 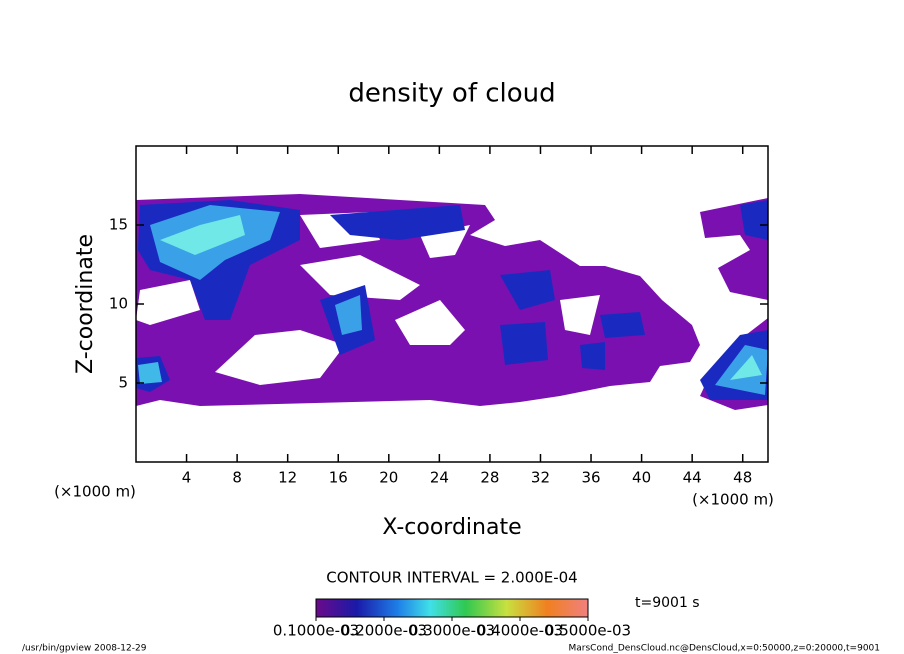 I want to click on y-tick-label: 10, so click(x=118, y=304).